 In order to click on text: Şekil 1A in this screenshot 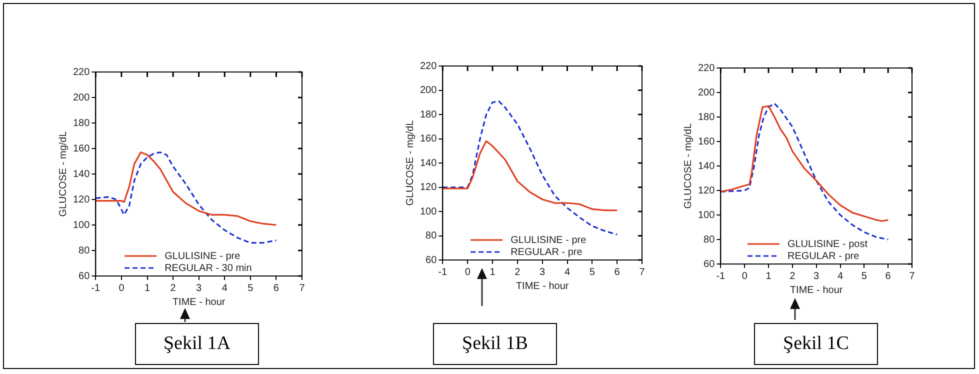, I will do `click(197, 344)`.